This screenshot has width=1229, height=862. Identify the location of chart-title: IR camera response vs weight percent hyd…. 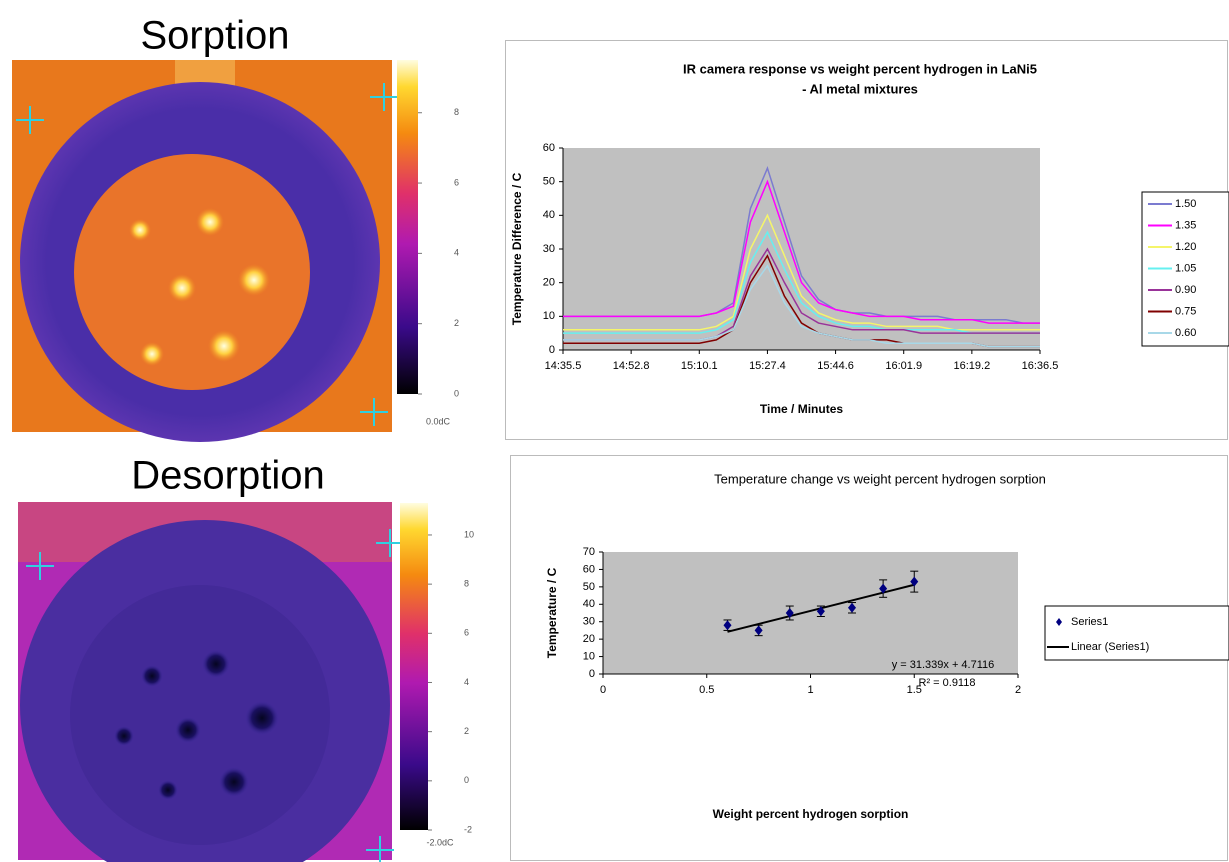
(860, 68).